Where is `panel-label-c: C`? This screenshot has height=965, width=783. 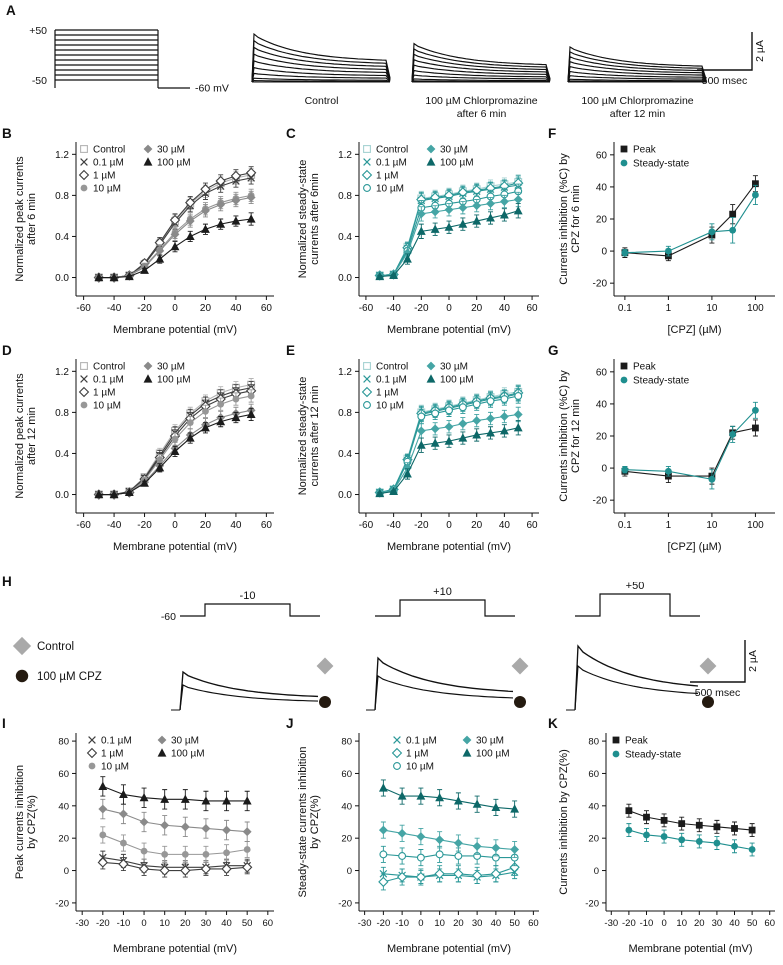
panel-label-c: C is located at coordinates (291, 133).